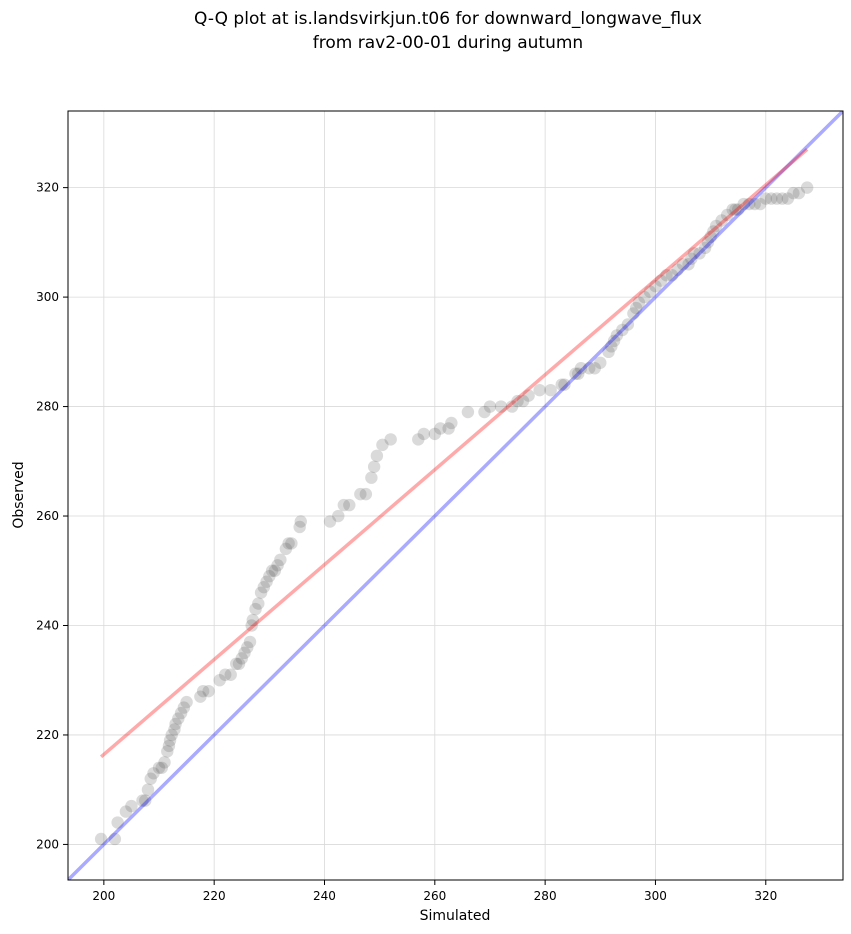 Image resolution: width=851 pixels, height=934 pixels. I want to click on y-tick-label: 260, so click(47, 516).